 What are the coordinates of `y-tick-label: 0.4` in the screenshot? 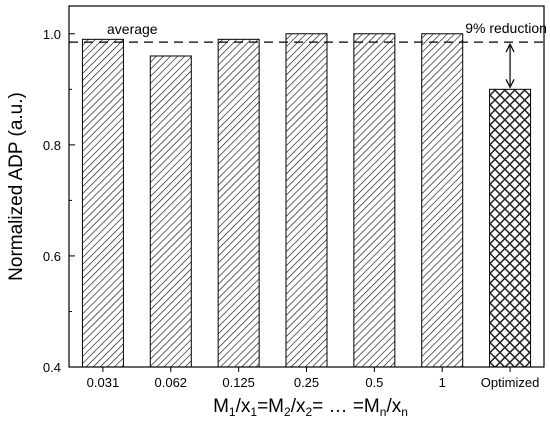 It's located at (52, 367).